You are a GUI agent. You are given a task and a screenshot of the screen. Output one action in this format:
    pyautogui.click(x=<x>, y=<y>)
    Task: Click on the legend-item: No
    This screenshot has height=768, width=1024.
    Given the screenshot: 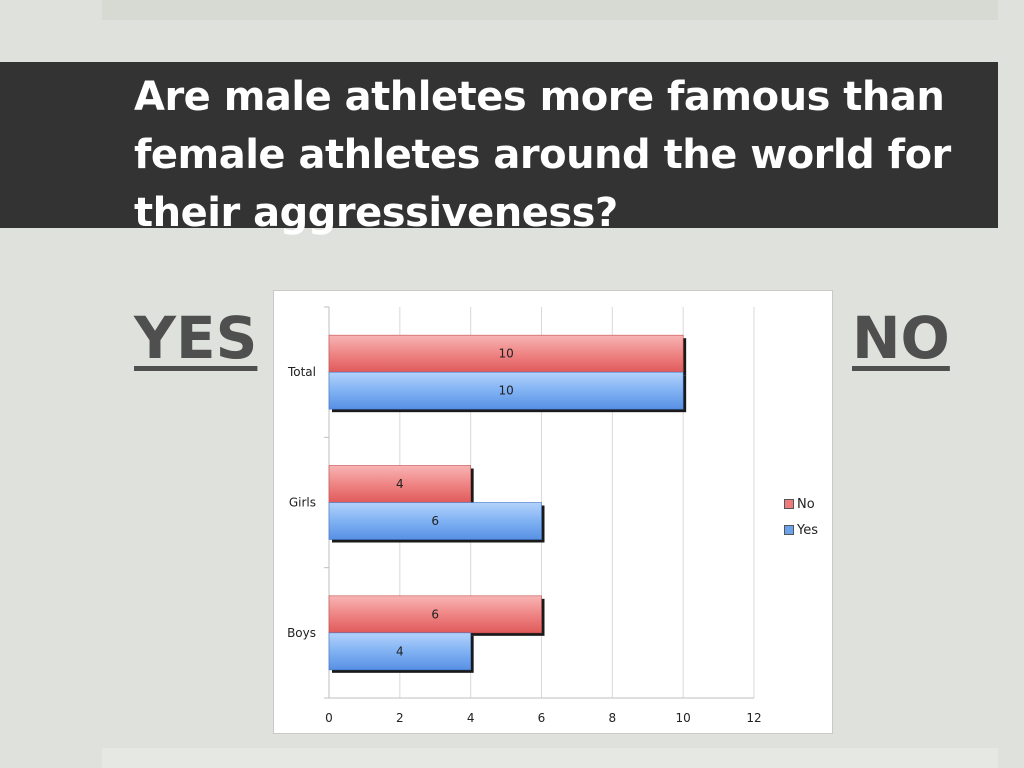 What is the action you would take?
    pyautogui.click(x=801, y=504)
    